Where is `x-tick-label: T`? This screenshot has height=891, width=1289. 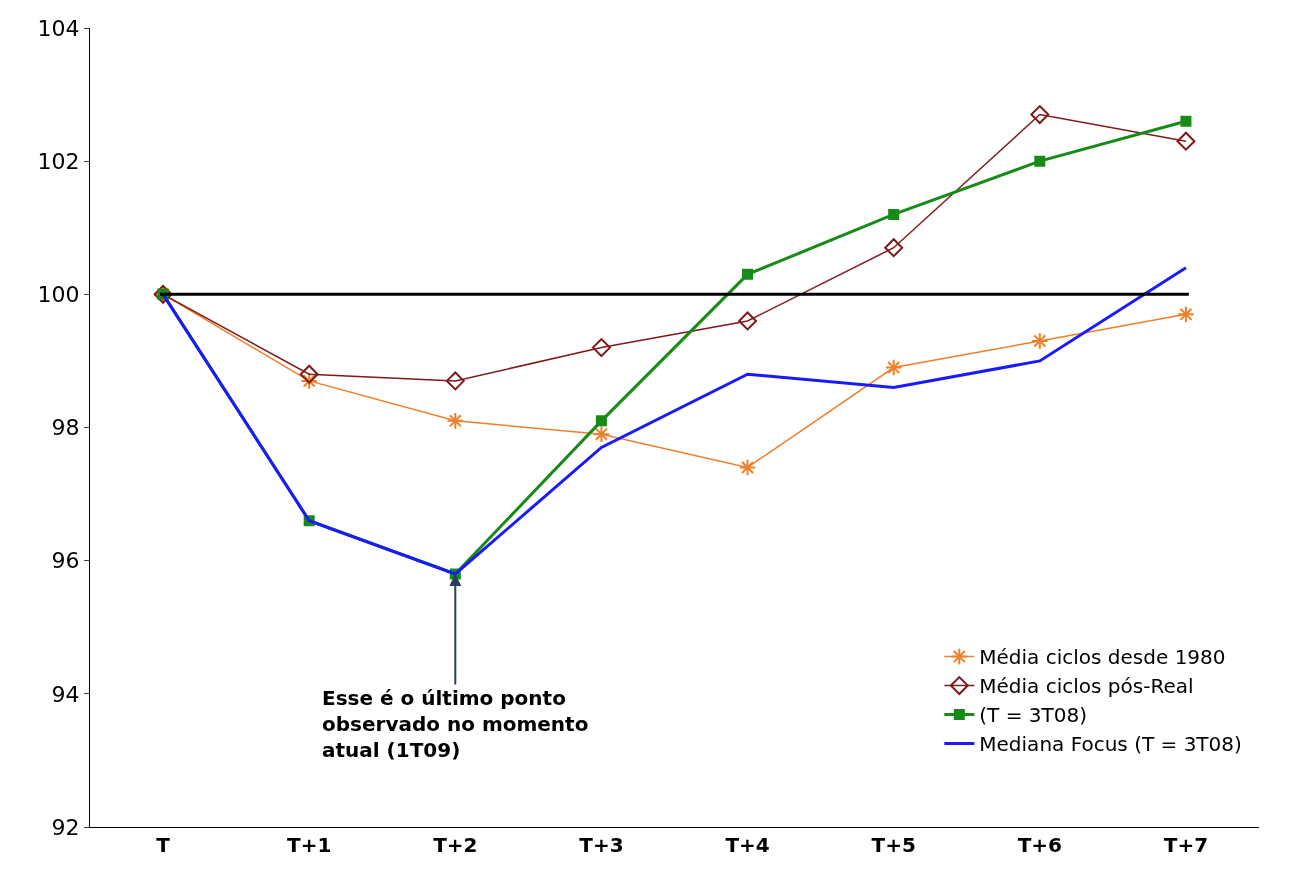 x-tick-label: T is located at coordinates (163, 845).